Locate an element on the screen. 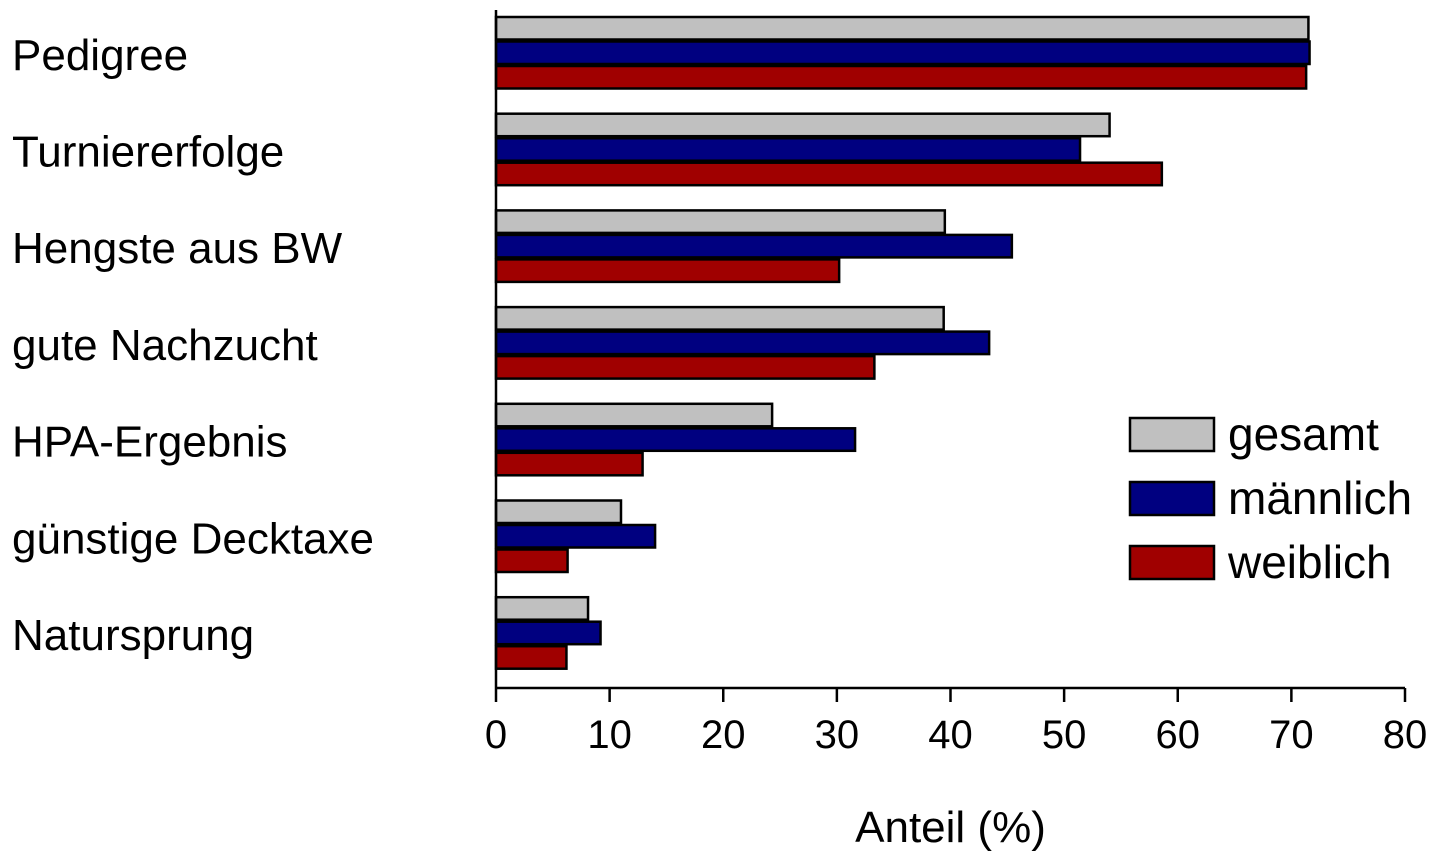 This screenshot has width=1432, height=852. x-tick-label: 50 is located at coordinates (1064, 735).